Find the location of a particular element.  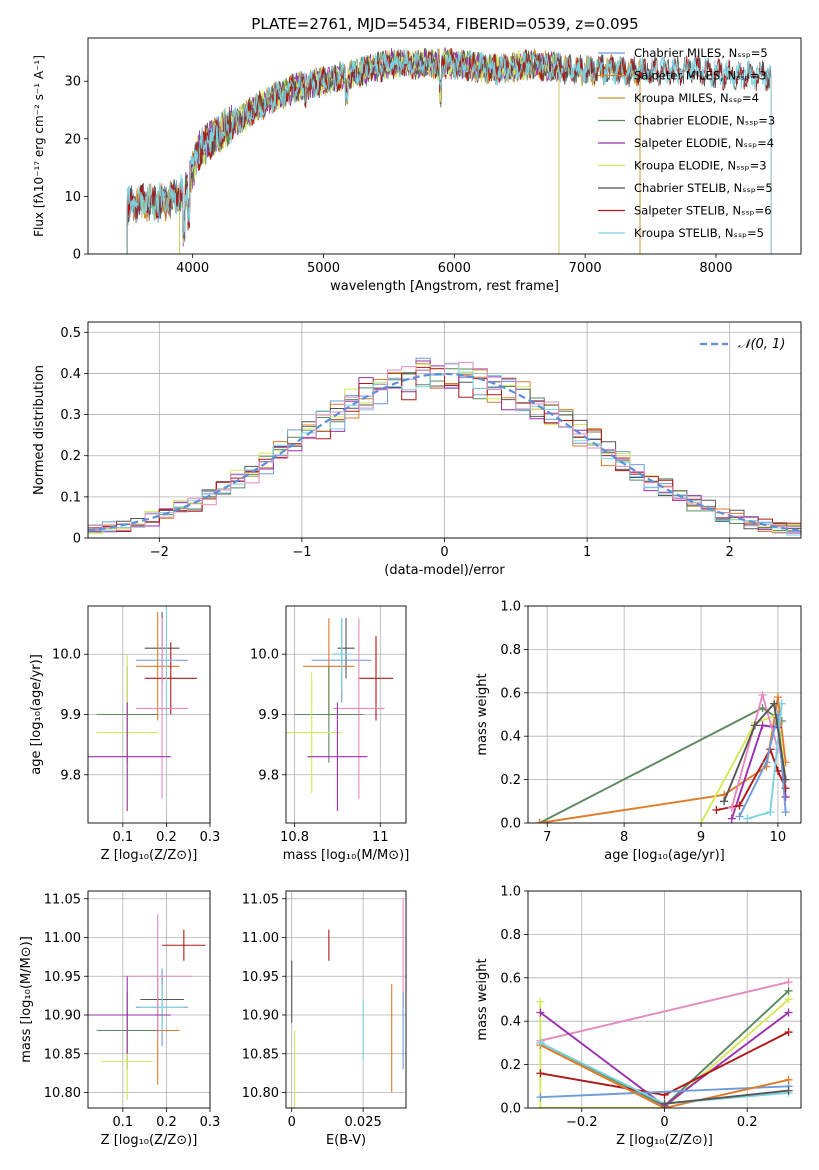

y-tick-label: 10.95 is located at coordinates (260, 977).